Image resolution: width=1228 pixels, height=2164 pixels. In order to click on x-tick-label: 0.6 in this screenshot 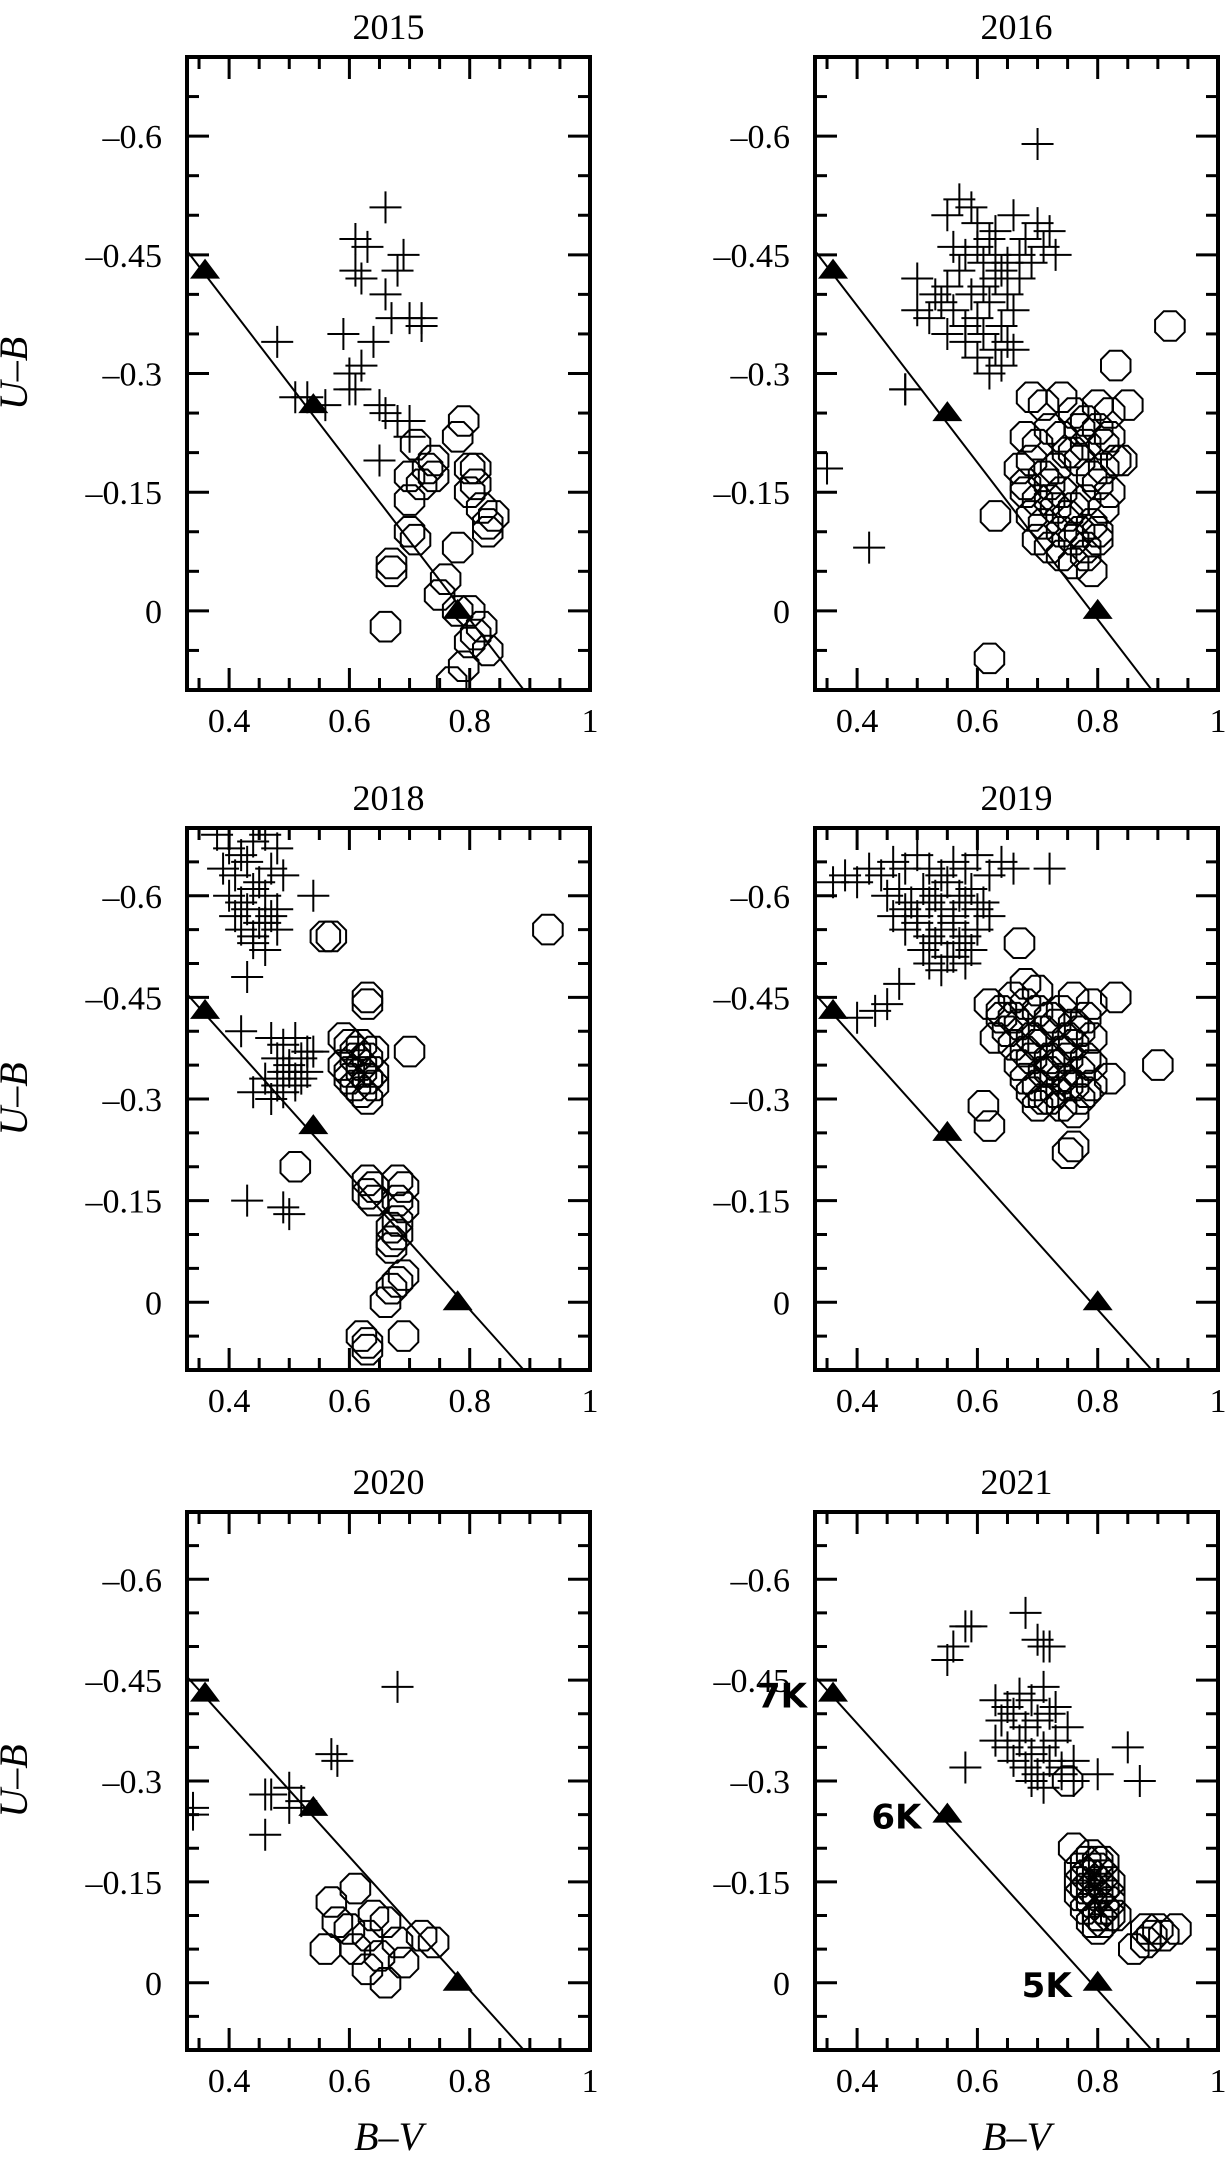, I will do `click(349, 721)`.